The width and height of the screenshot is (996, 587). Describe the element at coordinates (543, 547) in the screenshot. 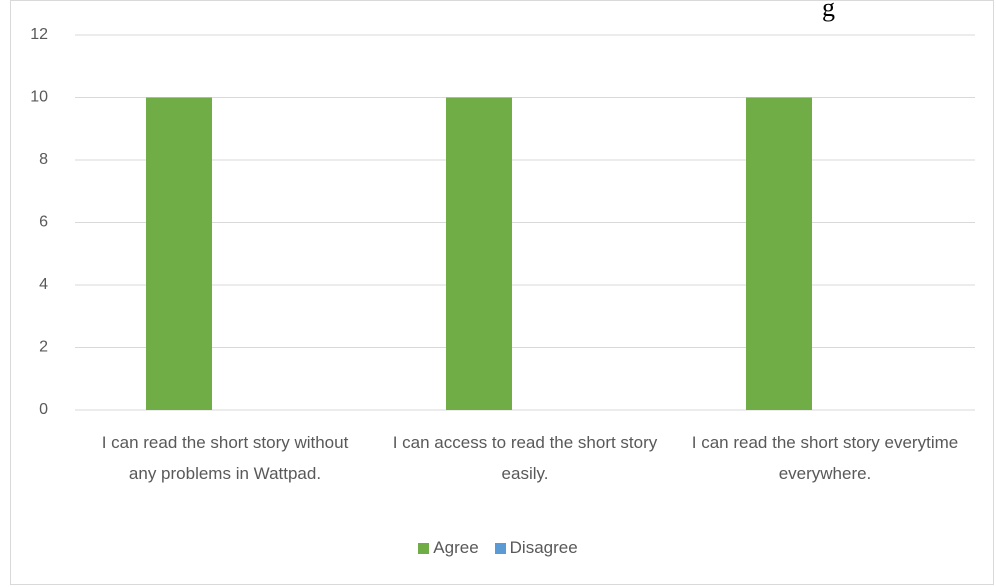

I see `legend-label: Disagree` at that location.